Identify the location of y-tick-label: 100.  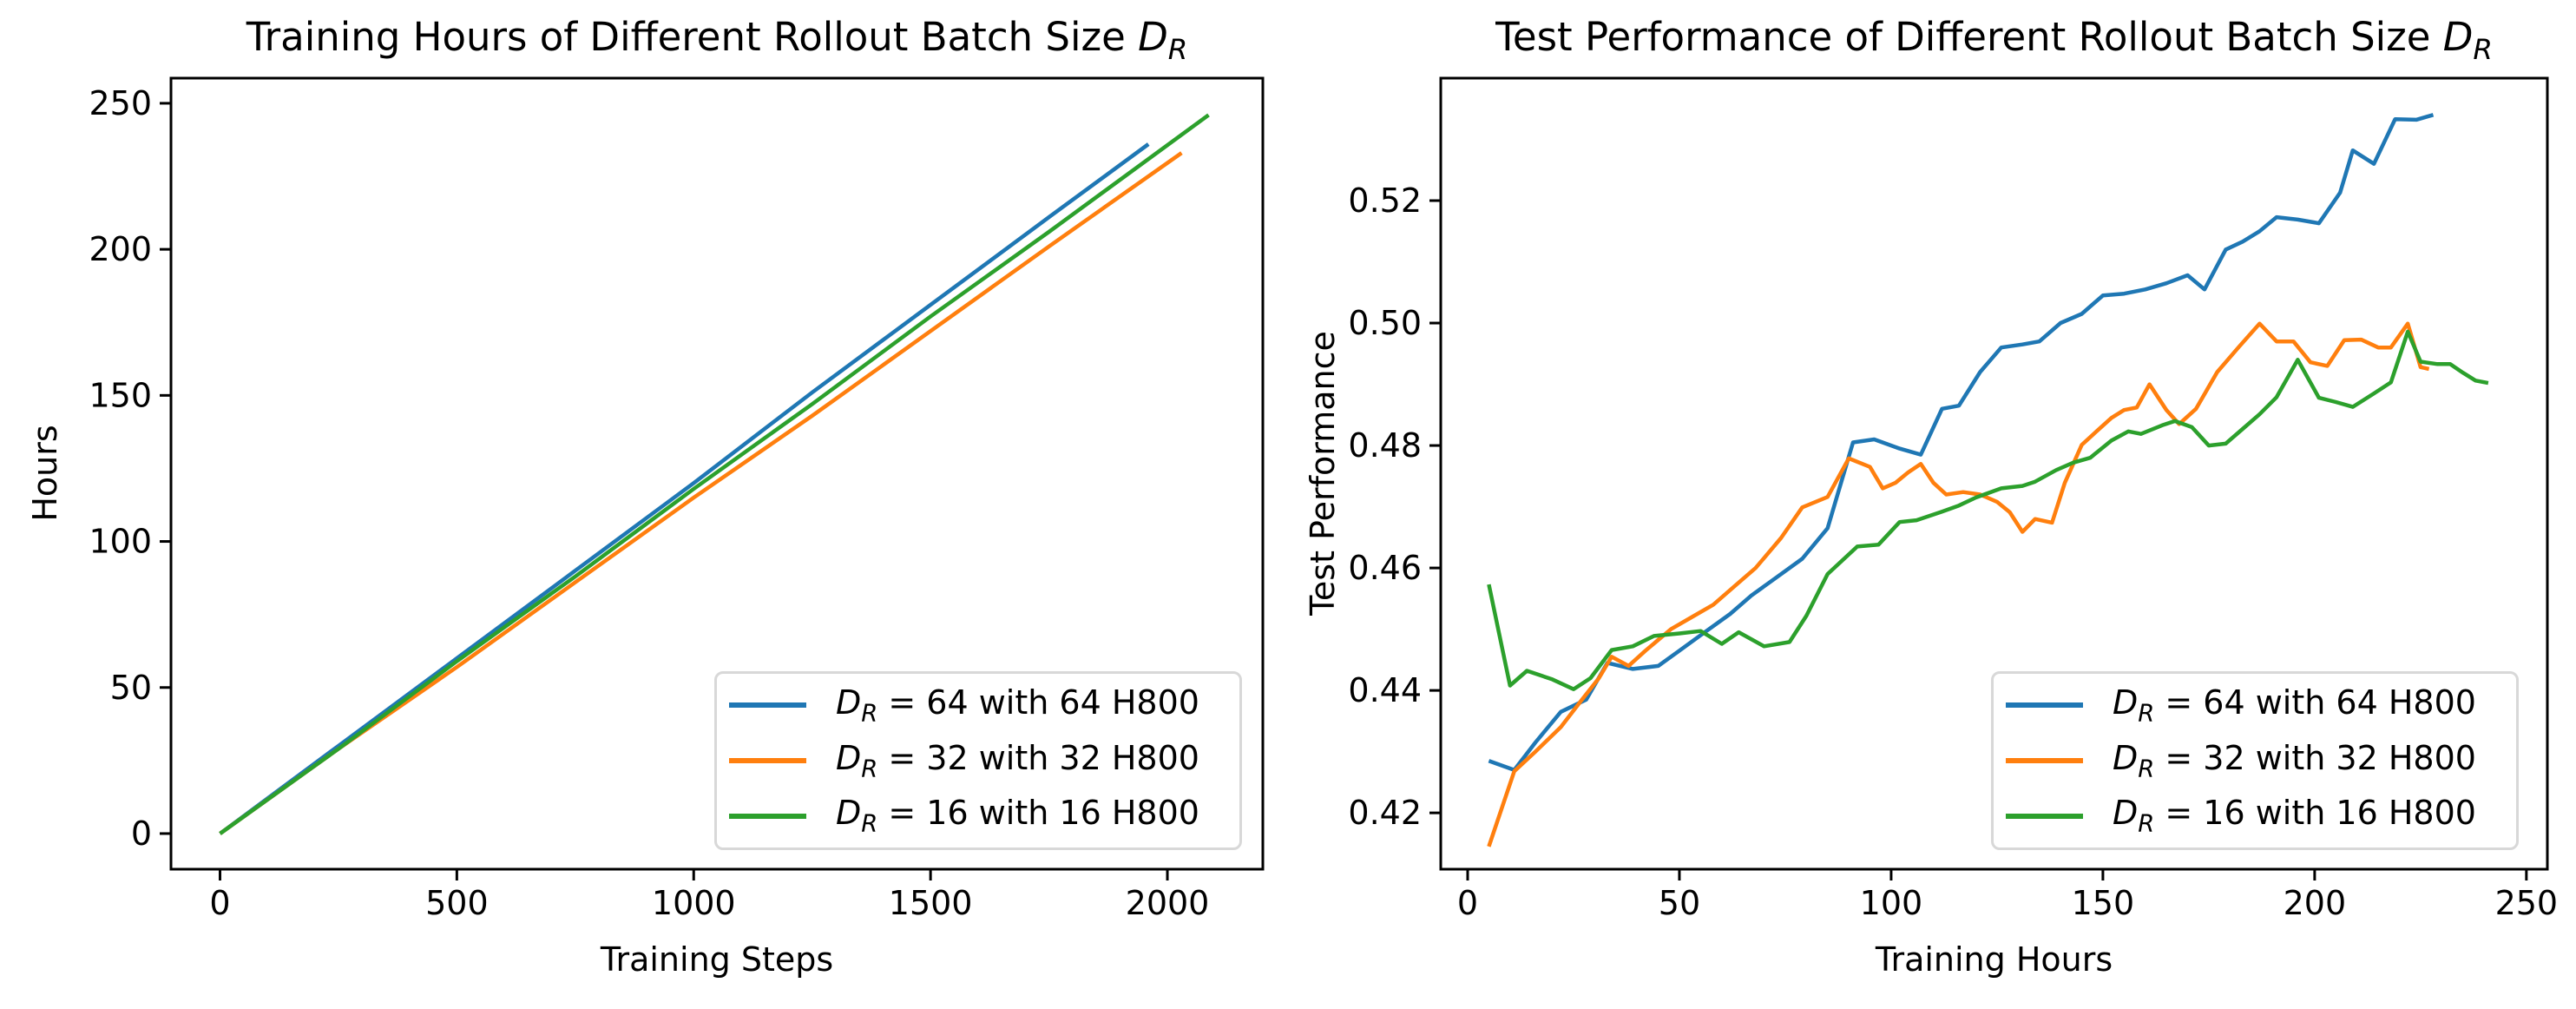
(120, 542).